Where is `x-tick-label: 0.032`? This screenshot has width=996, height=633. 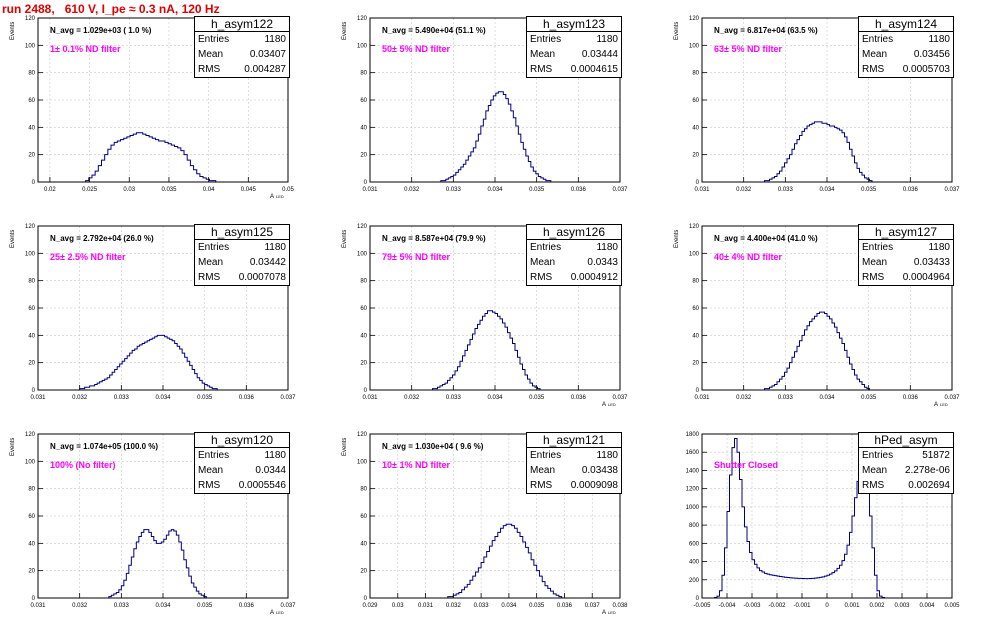
x-tick-label: 0.032 is located at coordinates (744, 398).